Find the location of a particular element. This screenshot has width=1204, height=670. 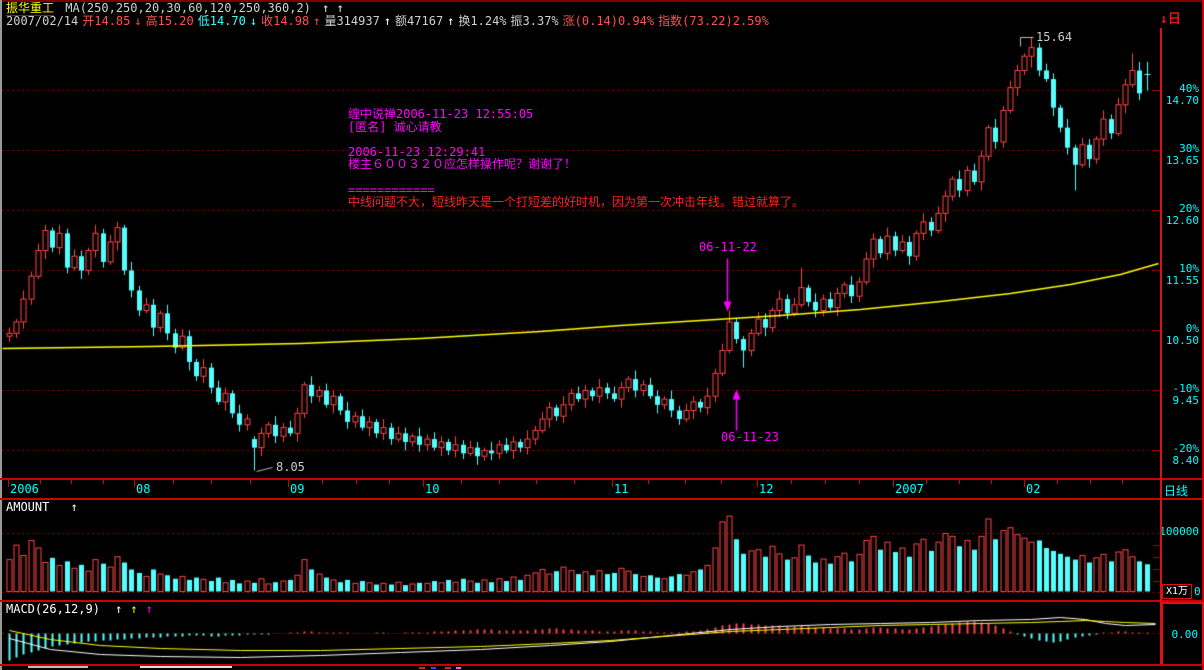

amount-unit-box: X1万 is located at coordinates (1177, 591).